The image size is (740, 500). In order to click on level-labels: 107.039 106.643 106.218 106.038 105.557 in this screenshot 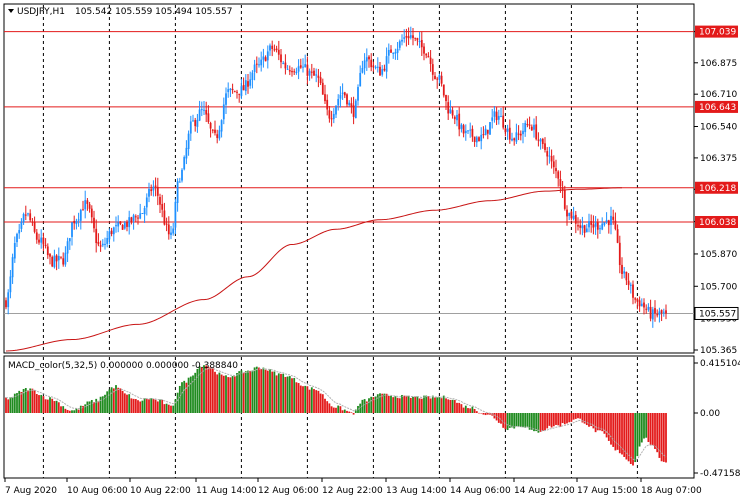, I will do `click(716, 172)`.